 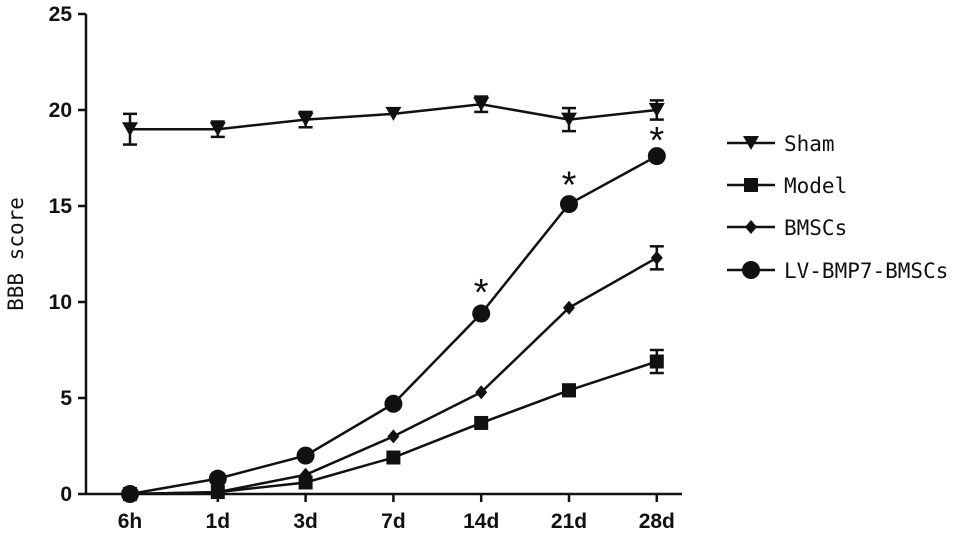 I want to click on x-tick-label: 1d, so click(x=218, y=521).